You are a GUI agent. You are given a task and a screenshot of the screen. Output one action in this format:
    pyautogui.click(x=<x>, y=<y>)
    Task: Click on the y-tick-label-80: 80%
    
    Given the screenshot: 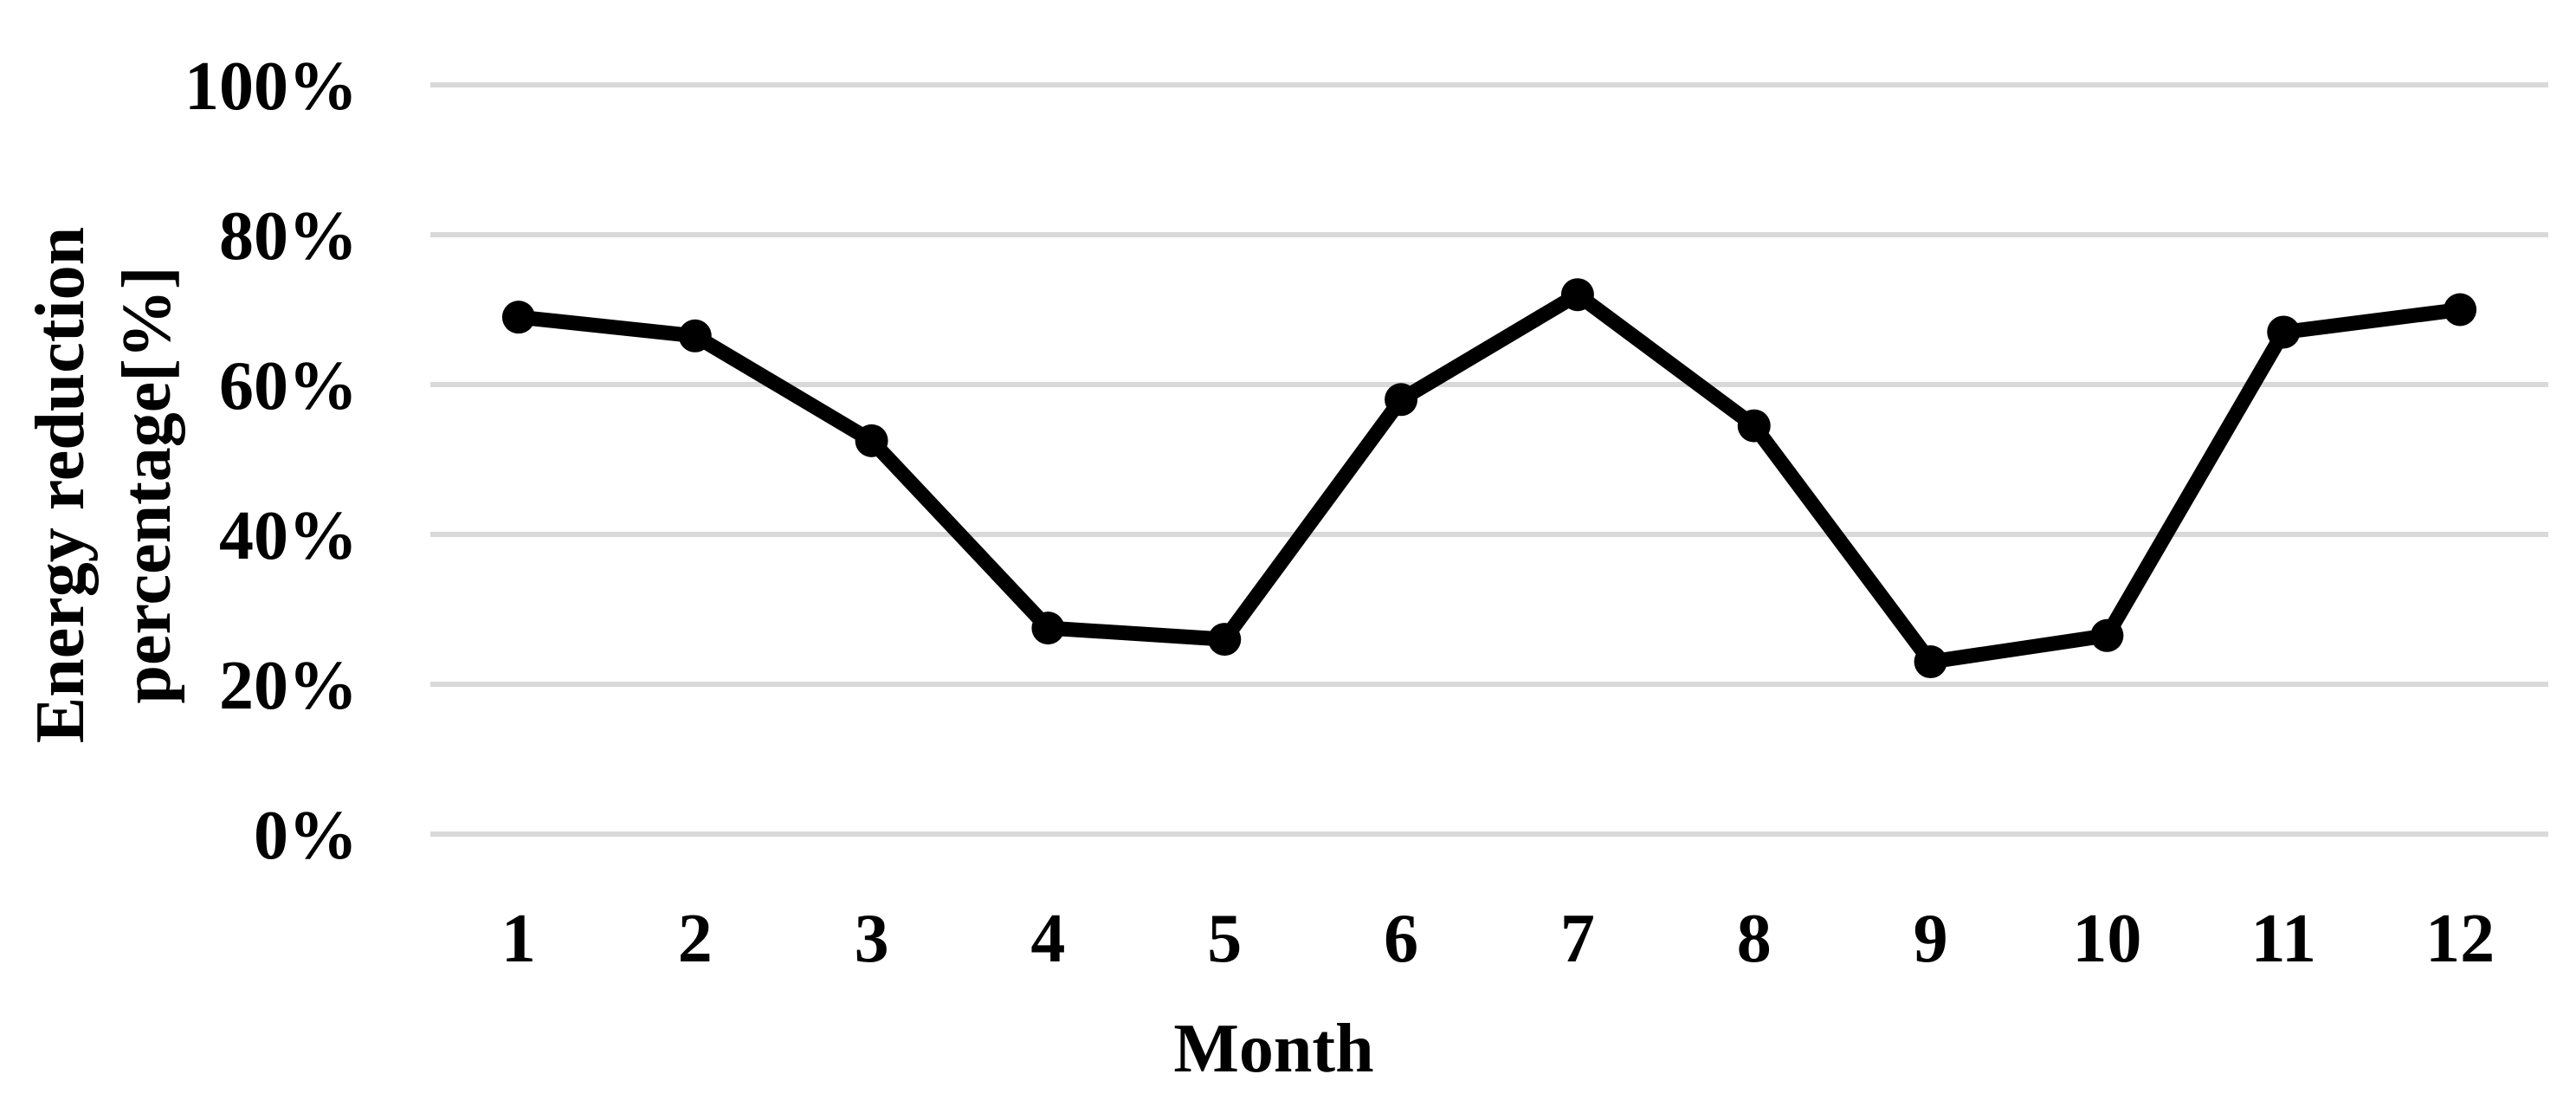 What is the action you would take?
    pyautogui.click(x=288, y=236)
    